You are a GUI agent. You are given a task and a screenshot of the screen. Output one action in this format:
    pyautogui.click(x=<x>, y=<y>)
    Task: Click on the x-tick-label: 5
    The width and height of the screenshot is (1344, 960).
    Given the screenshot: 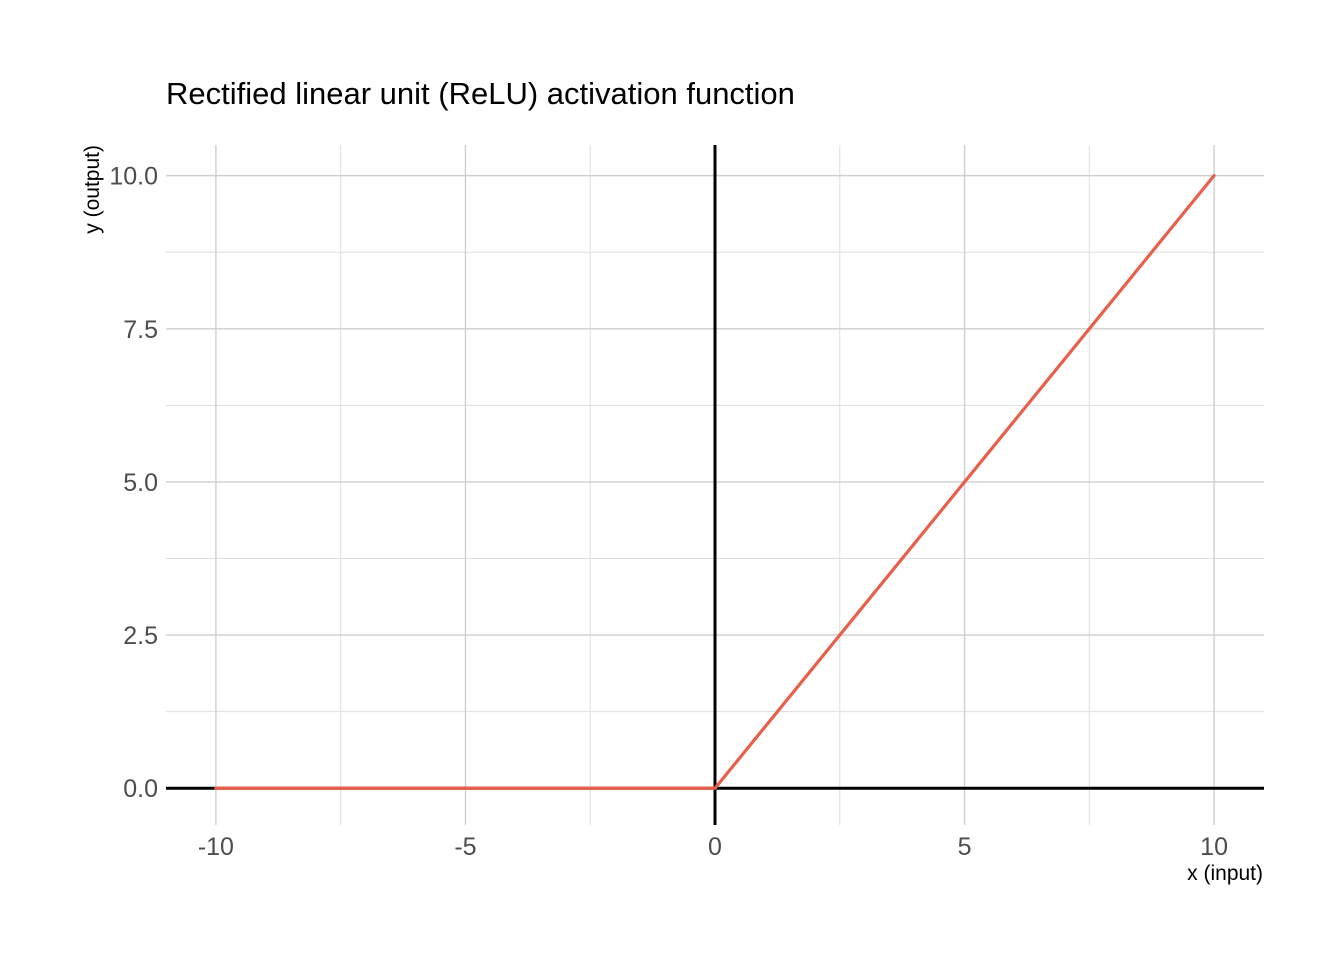 What is the action you would take?
    pyautogui.click(x=965, y=847)
    